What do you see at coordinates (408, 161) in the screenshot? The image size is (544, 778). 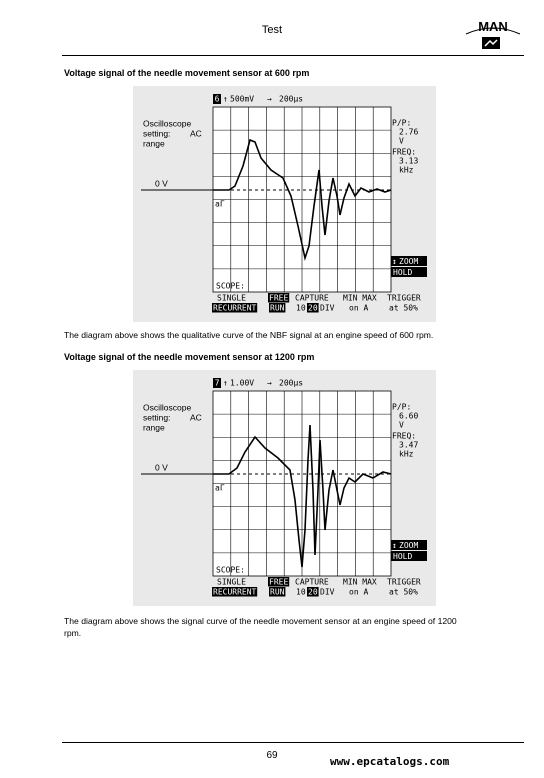 I see `readout: 3.13` at bounding box center [408, 161].